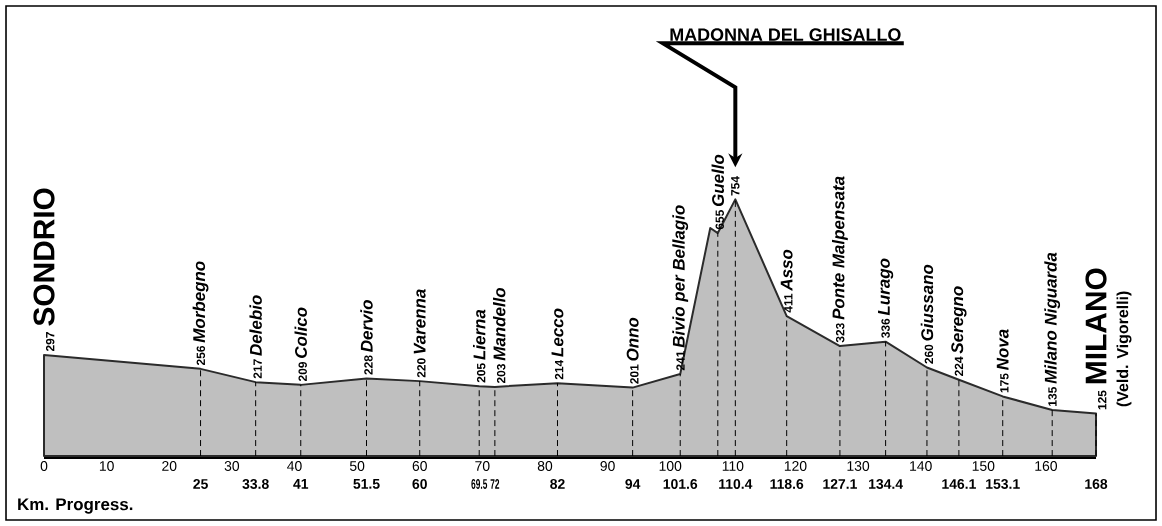  Describe the element at coordinates (419, 321) in the screenshot. I see `annotation: Varenna` at that location.